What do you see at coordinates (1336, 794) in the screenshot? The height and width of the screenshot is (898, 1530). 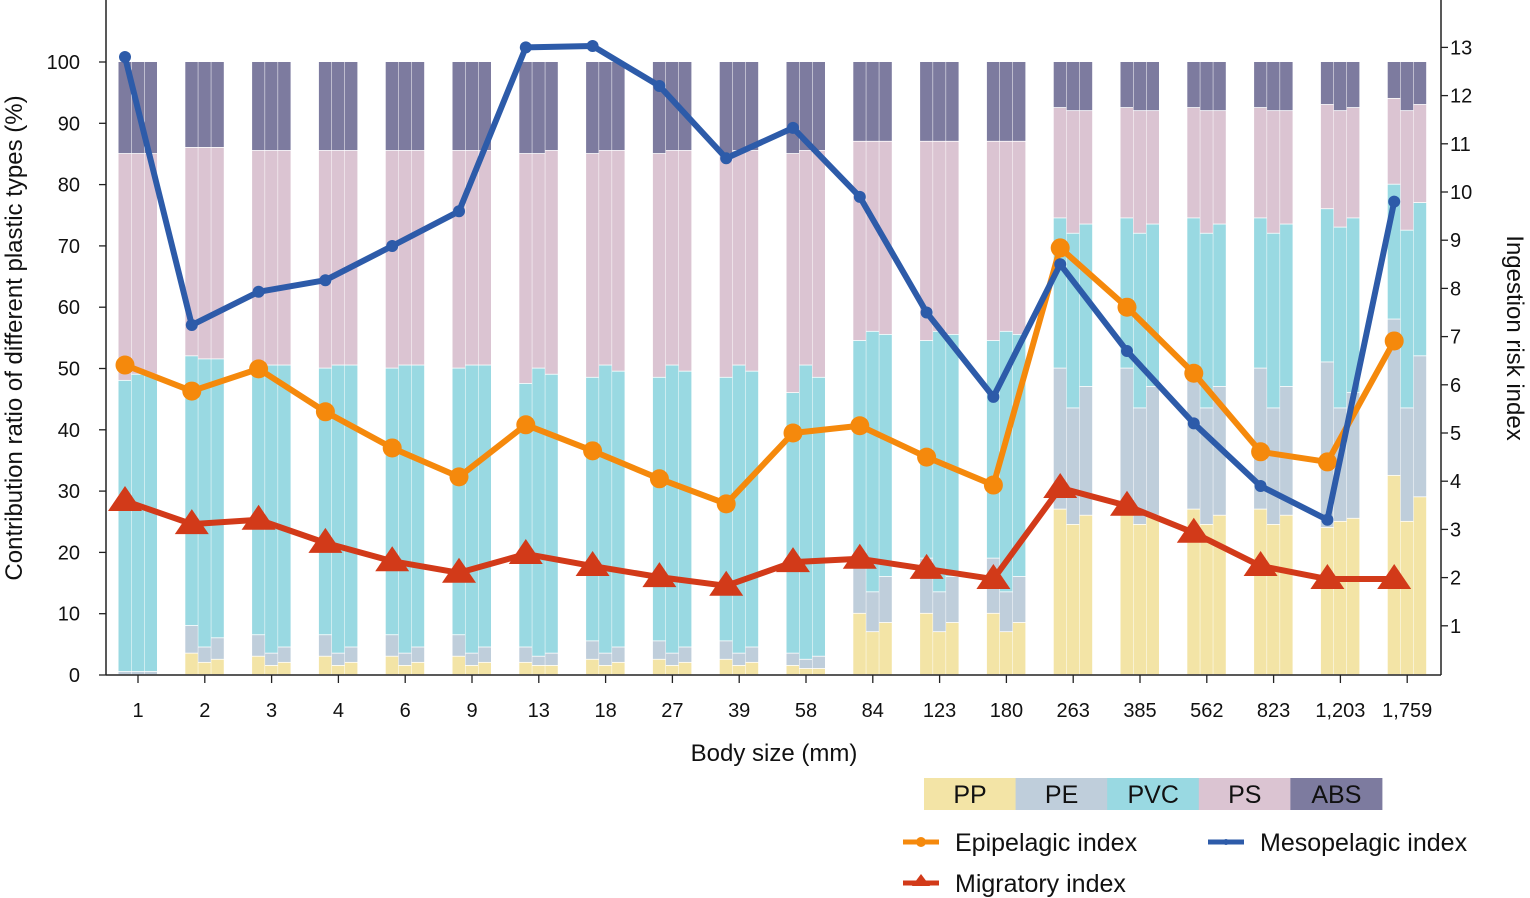 I see `legend-swatch-abs` at bounding box center [1336, 794].